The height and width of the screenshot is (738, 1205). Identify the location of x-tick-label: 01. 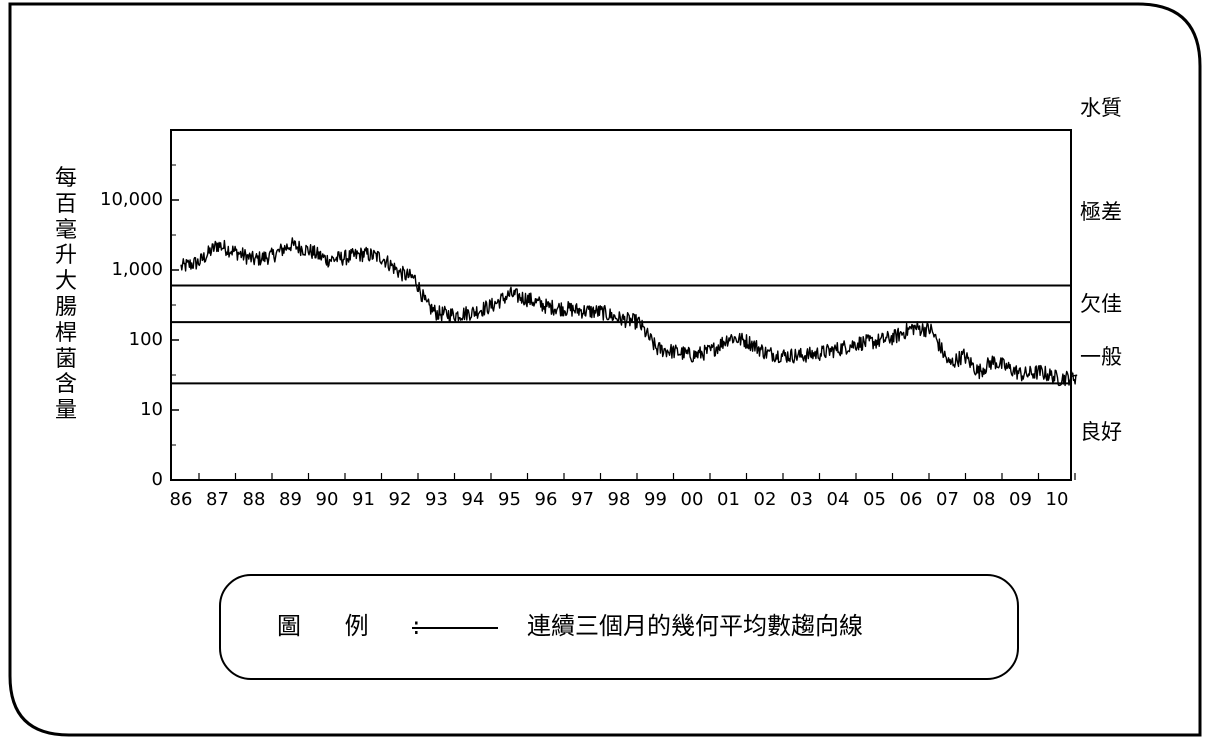
(728, 499).